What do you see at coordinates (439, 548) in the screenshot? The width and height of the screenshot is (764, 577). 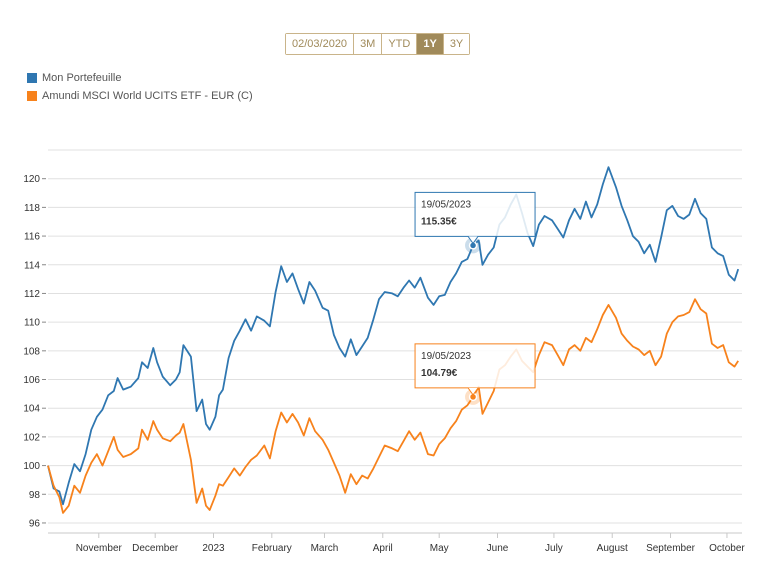 I see `x-tick-label: May` at bounding box center [439, 548].